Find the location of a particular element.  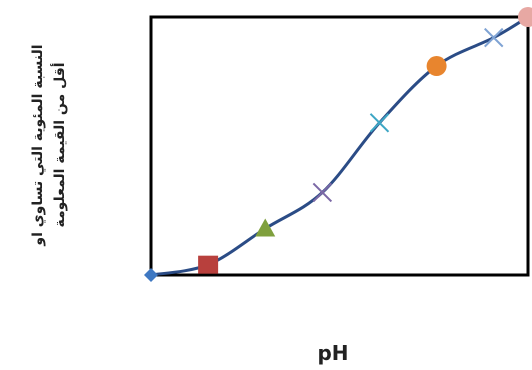

y-axis-label-line-2: أقل من القيمة المعلومة is located at coordinates (59, 144).